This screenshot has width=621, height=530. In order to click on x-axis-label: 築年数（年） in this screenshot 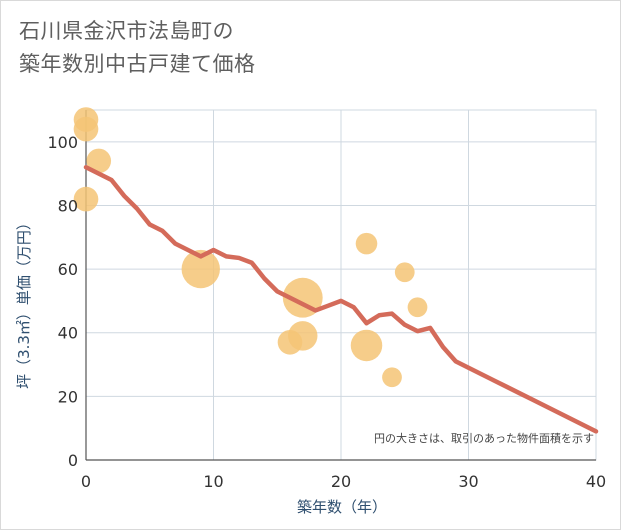, I will do `click(342, 507)`.